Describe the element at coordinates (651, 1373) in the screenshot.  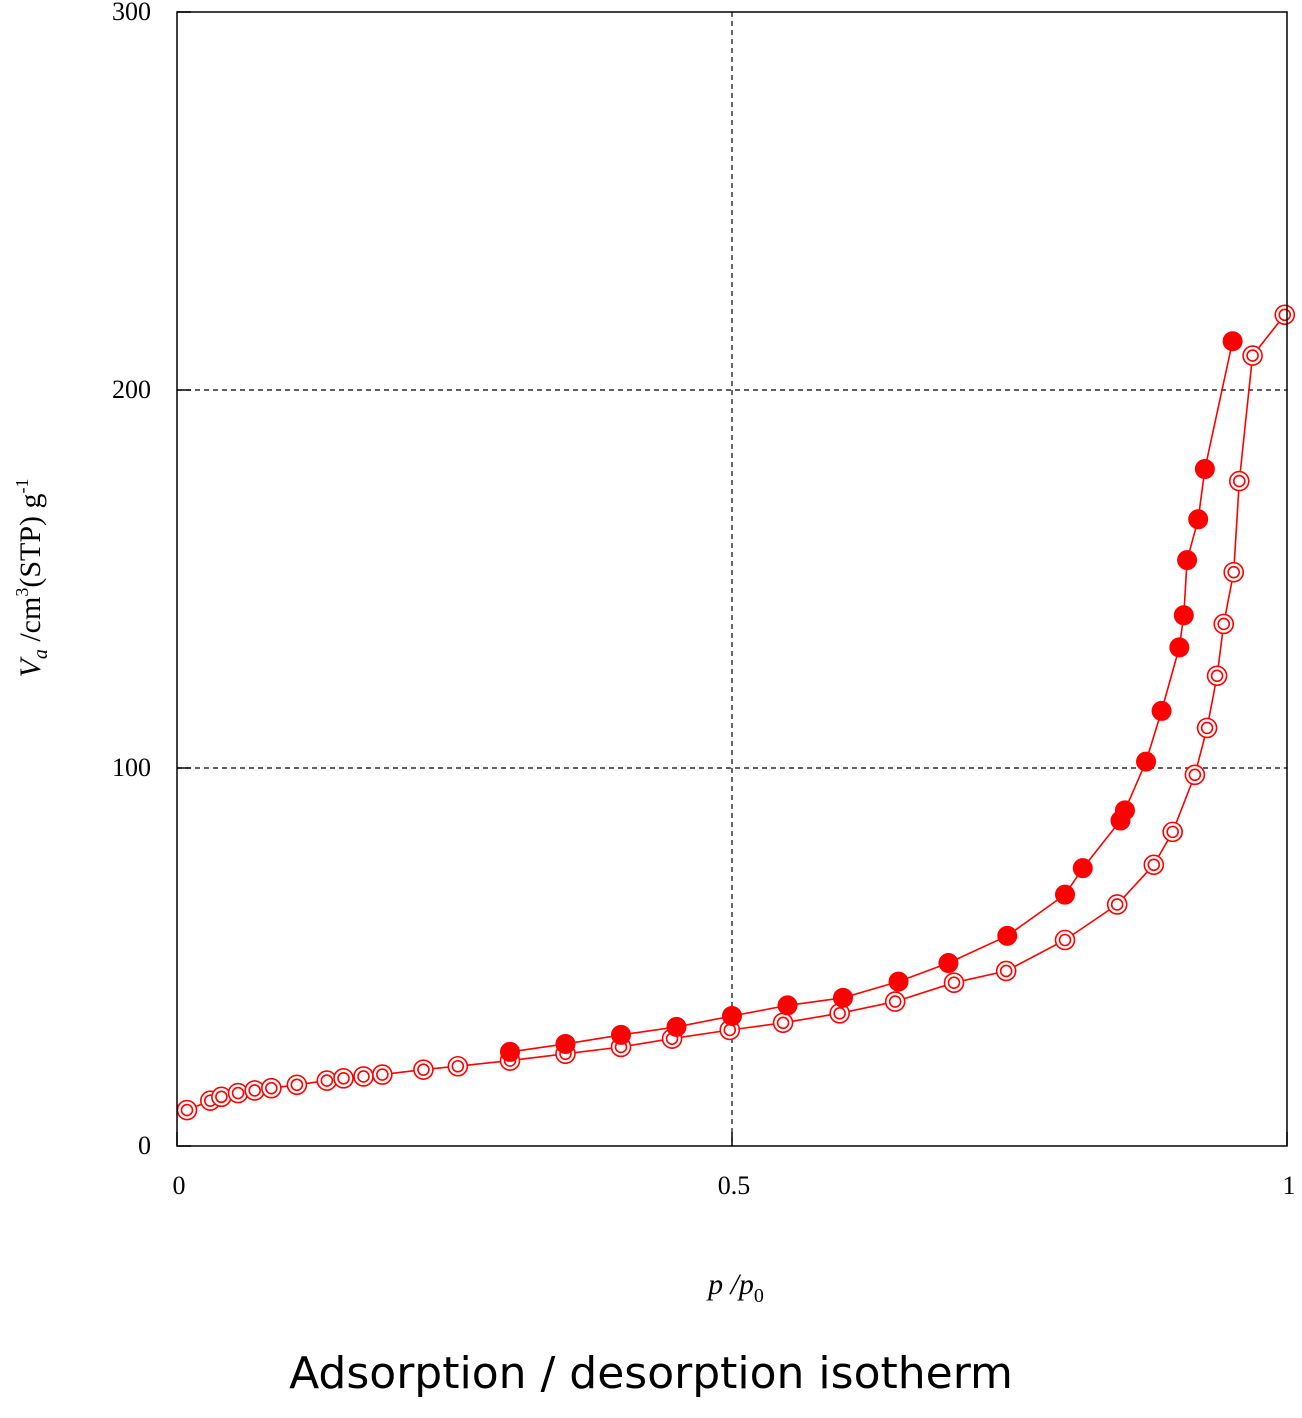
I see `figure-caption: Adsorption / desorption isotherm` at that location.